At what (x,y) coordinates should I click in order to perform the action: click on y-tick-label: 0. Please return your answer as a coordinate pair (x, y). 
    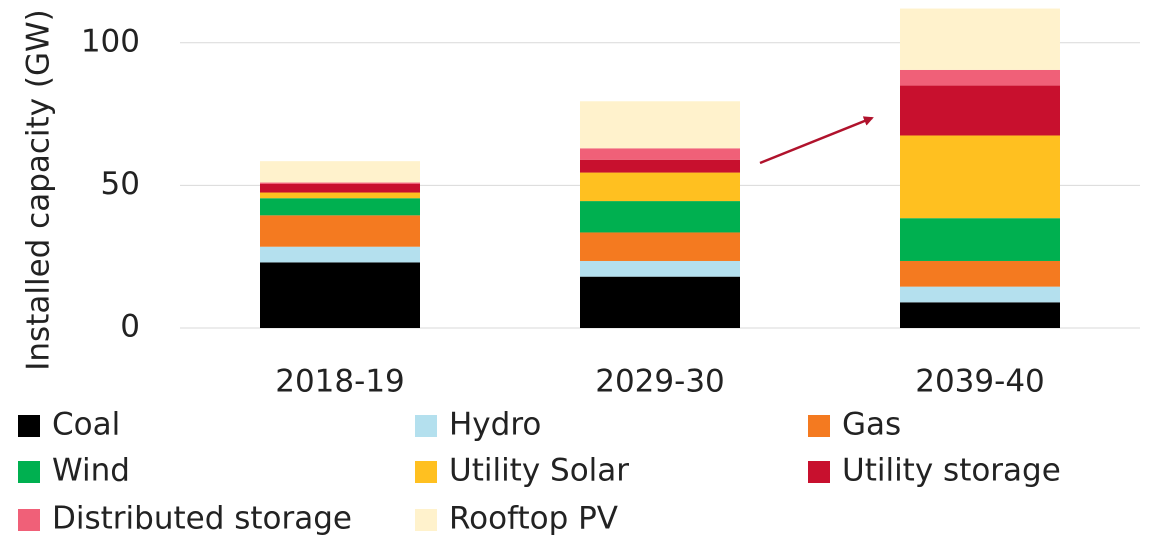
    Looking at the image, I should click on (130, 327).